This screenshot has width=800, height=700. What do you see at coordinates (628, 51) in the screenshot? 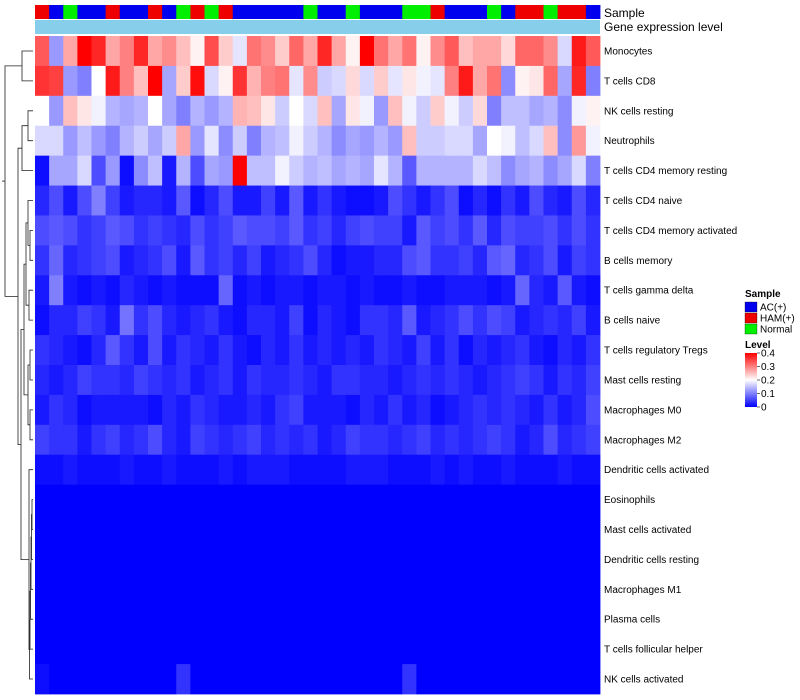
I see `row-label: Monocytes` at bounding box center [628, 51].